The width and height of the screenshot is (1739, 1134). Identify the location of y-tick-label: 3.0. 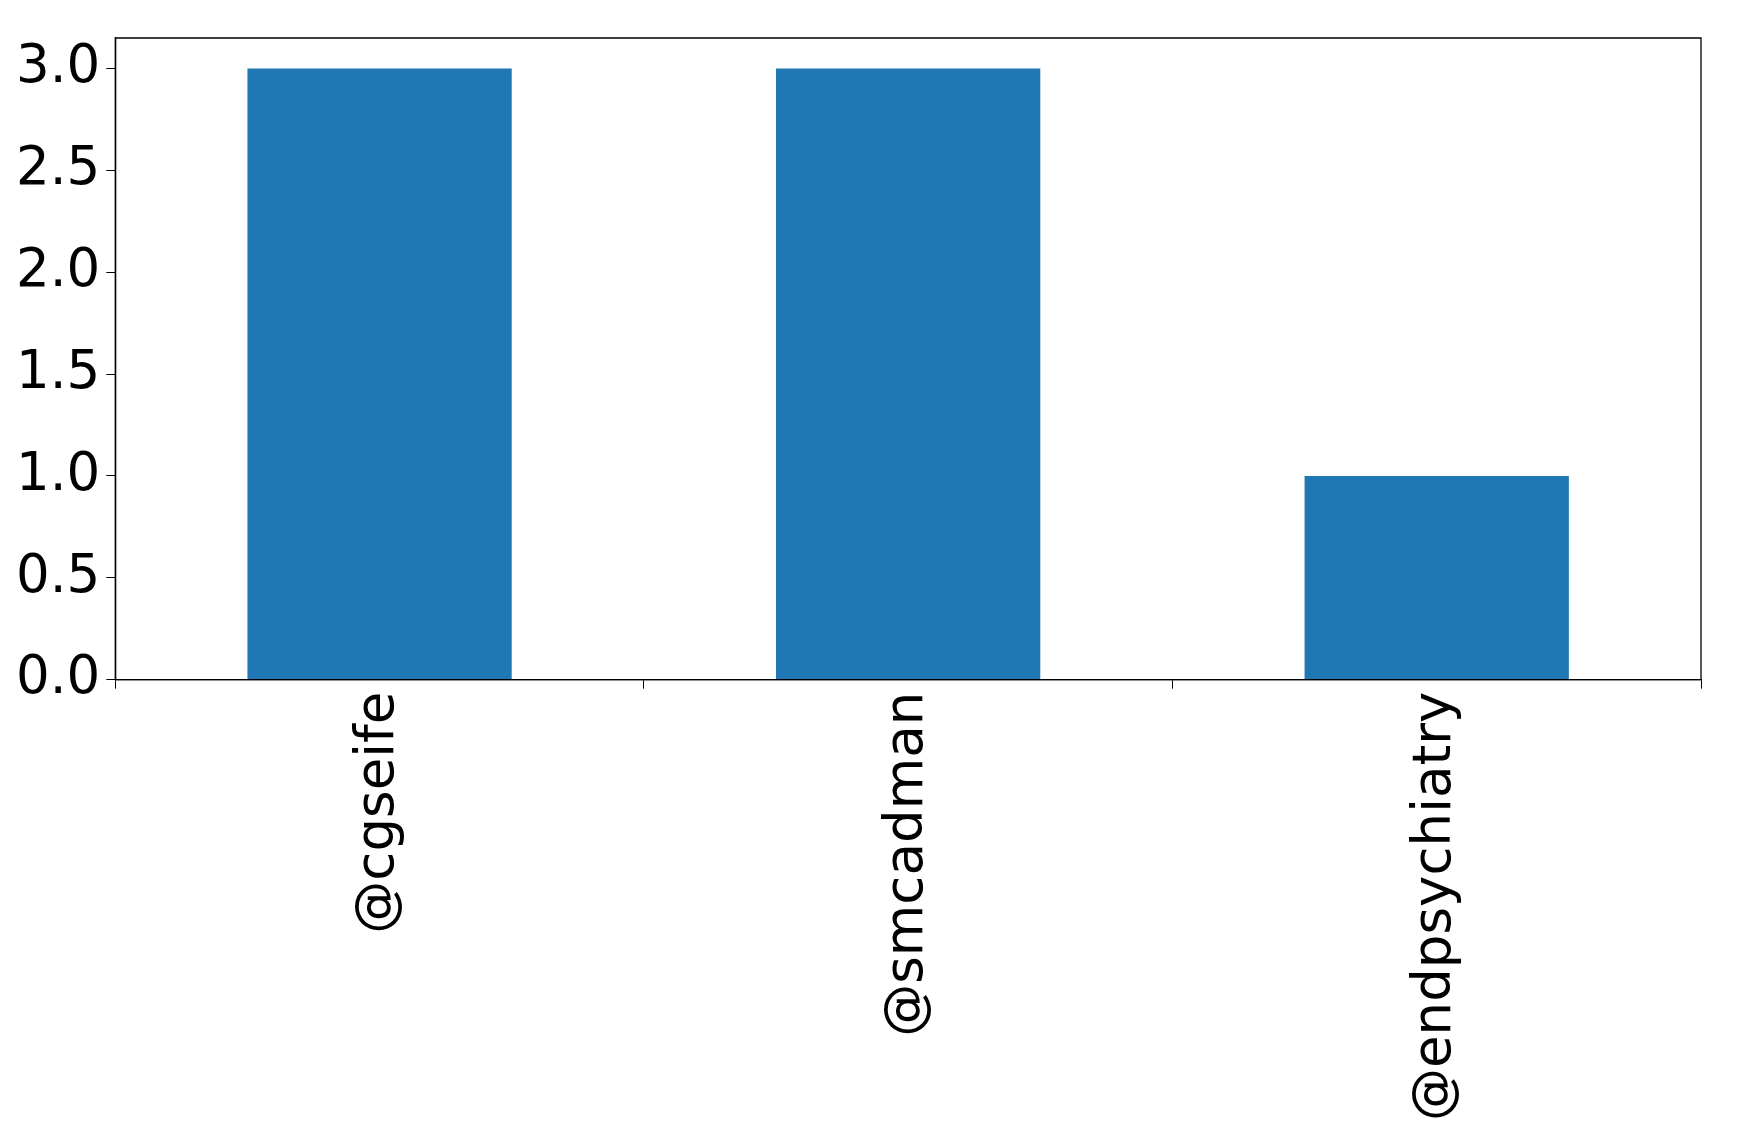
(58, 64).